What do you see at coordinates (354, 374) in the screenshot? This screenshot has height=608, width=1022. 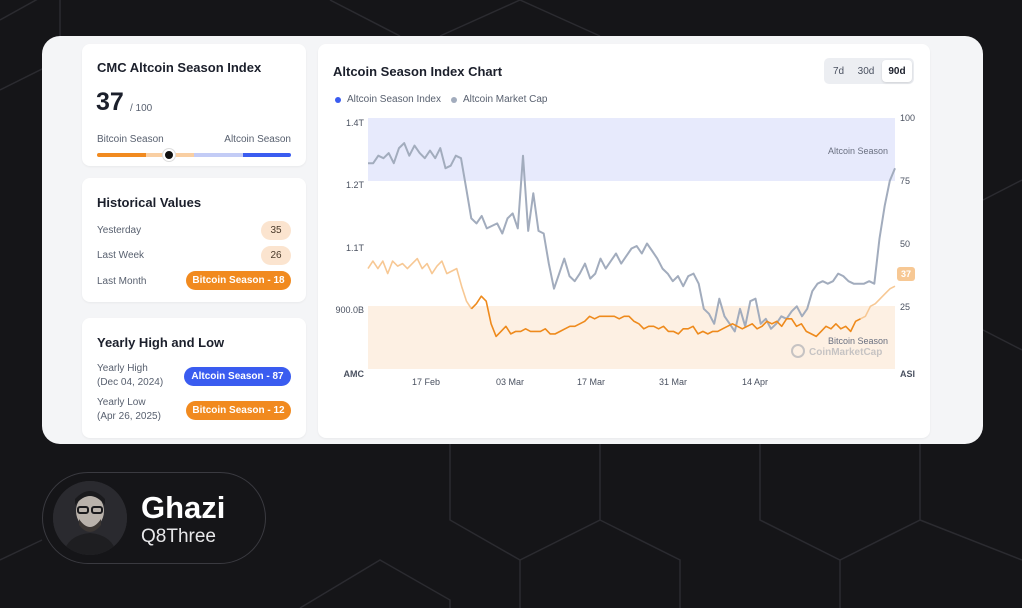 I see `left-axis-label: AMC` at bounding box center [354, 374].